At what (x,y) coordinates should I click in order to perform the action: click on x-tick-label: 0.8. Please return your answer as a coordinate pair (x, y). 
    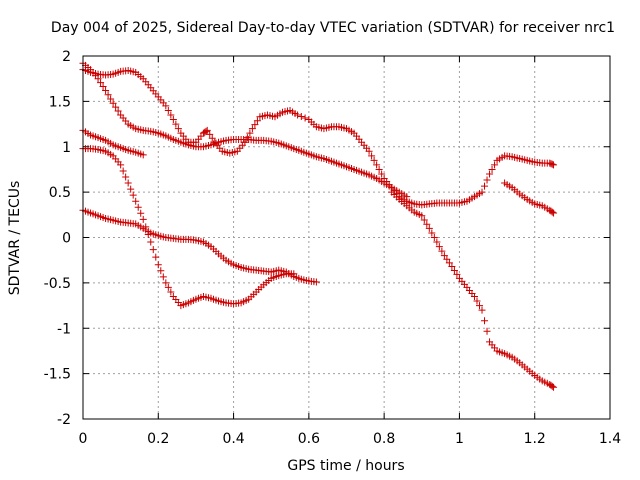
    Looking at the image, I should click on (384, 439).